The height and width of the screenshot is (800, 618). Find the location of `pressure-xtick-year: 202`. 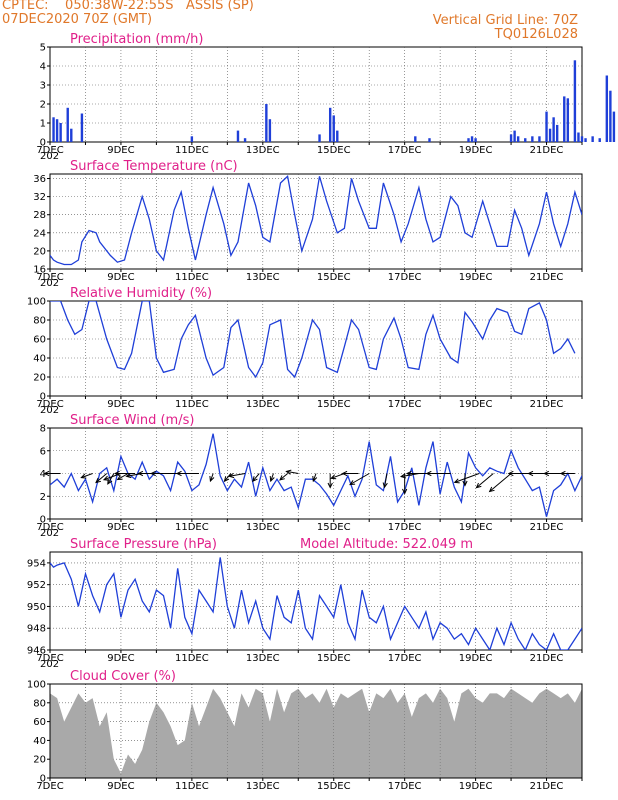

pressure-xtick-year: 202 is located at coordinates (49, 664).